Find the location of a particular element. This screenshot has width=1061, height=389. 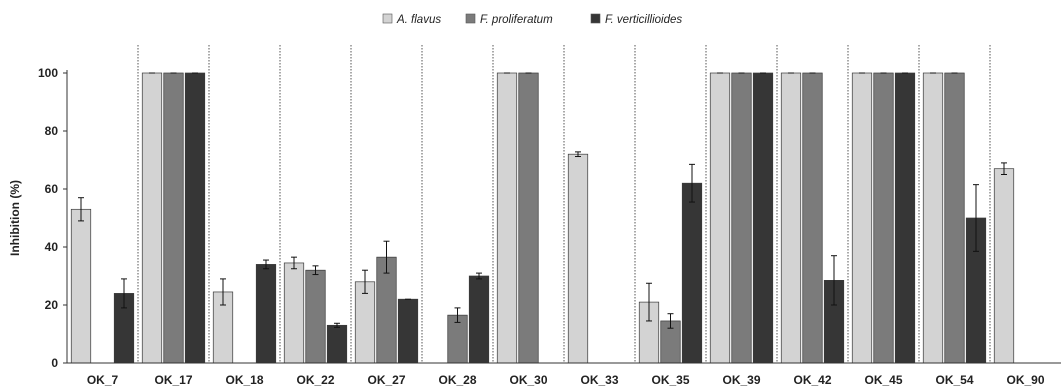

y-tick-label: 0 is located at coordinates (54, 363).